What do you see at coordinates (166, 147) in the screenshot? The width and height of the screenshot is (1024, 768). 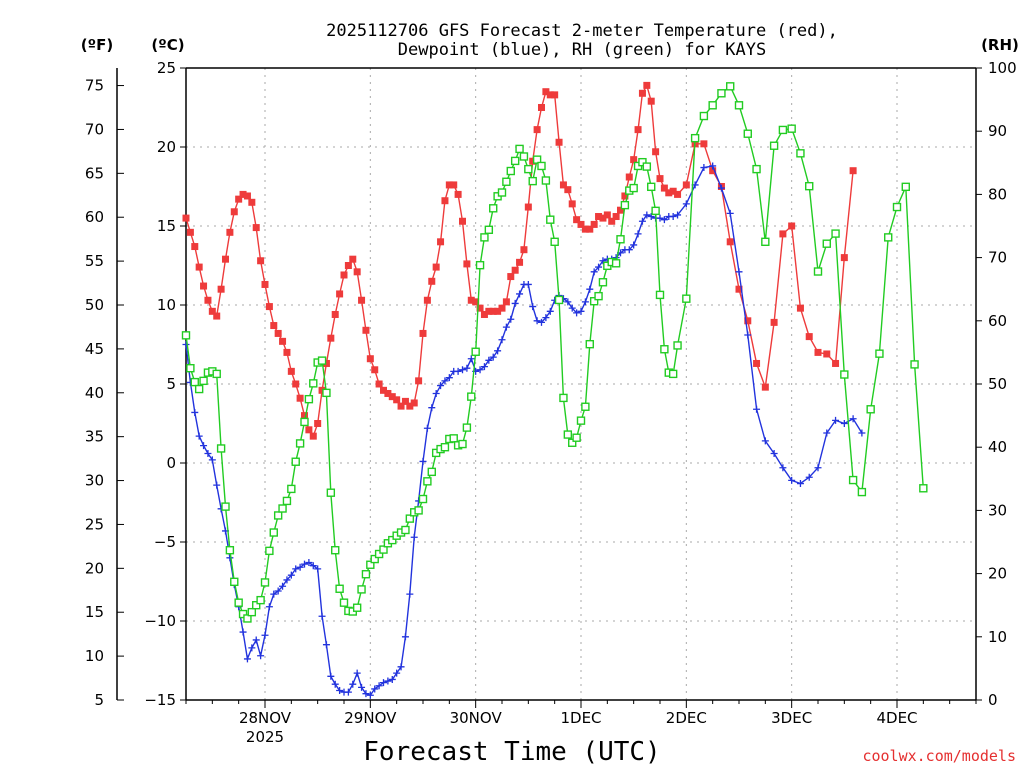 I see `celsius-tick-label: 20` at bounding box center [166, 147].